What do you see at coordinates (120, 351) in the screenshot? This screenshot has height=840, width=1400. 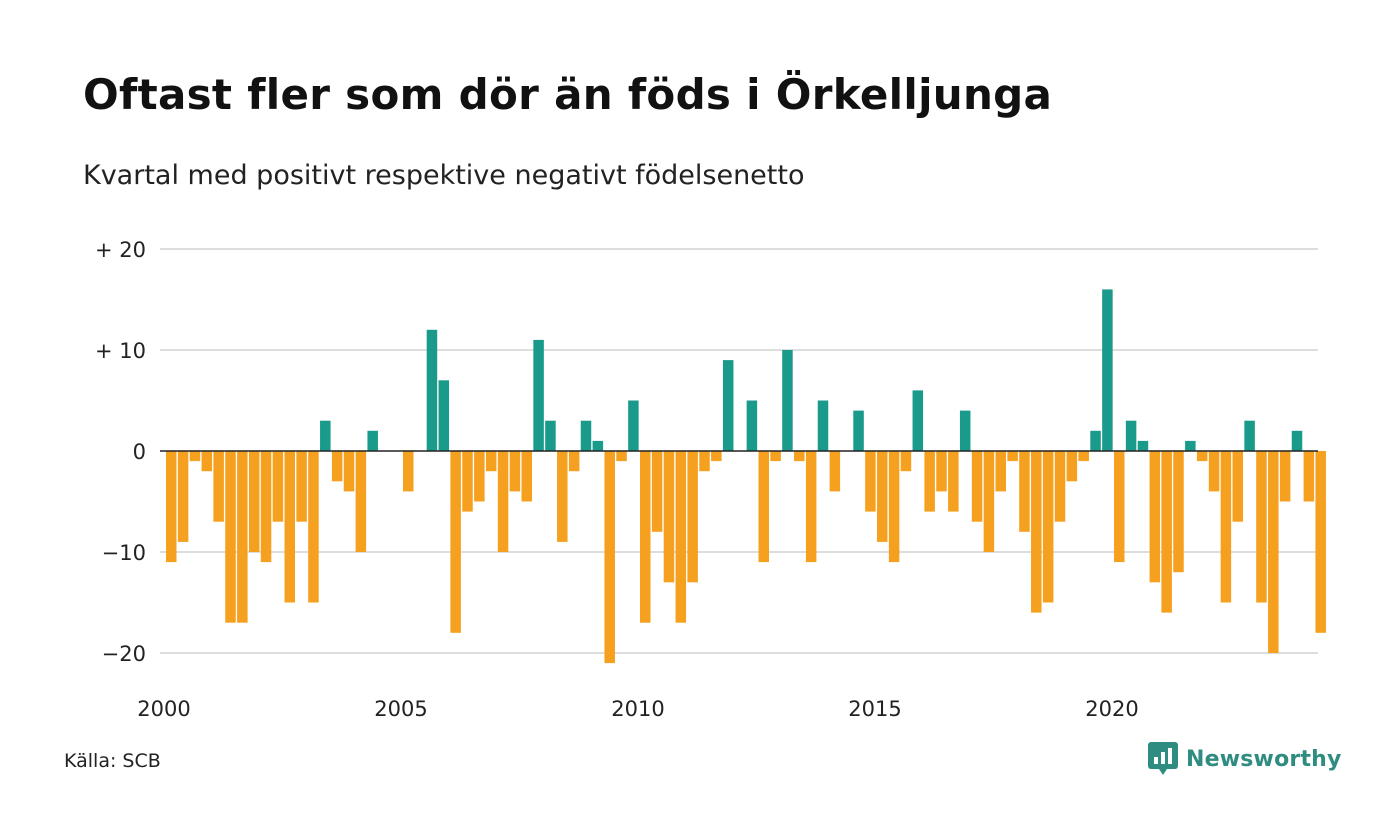 I see `y-tick-label: + 10` at bounding box center [120, 351].